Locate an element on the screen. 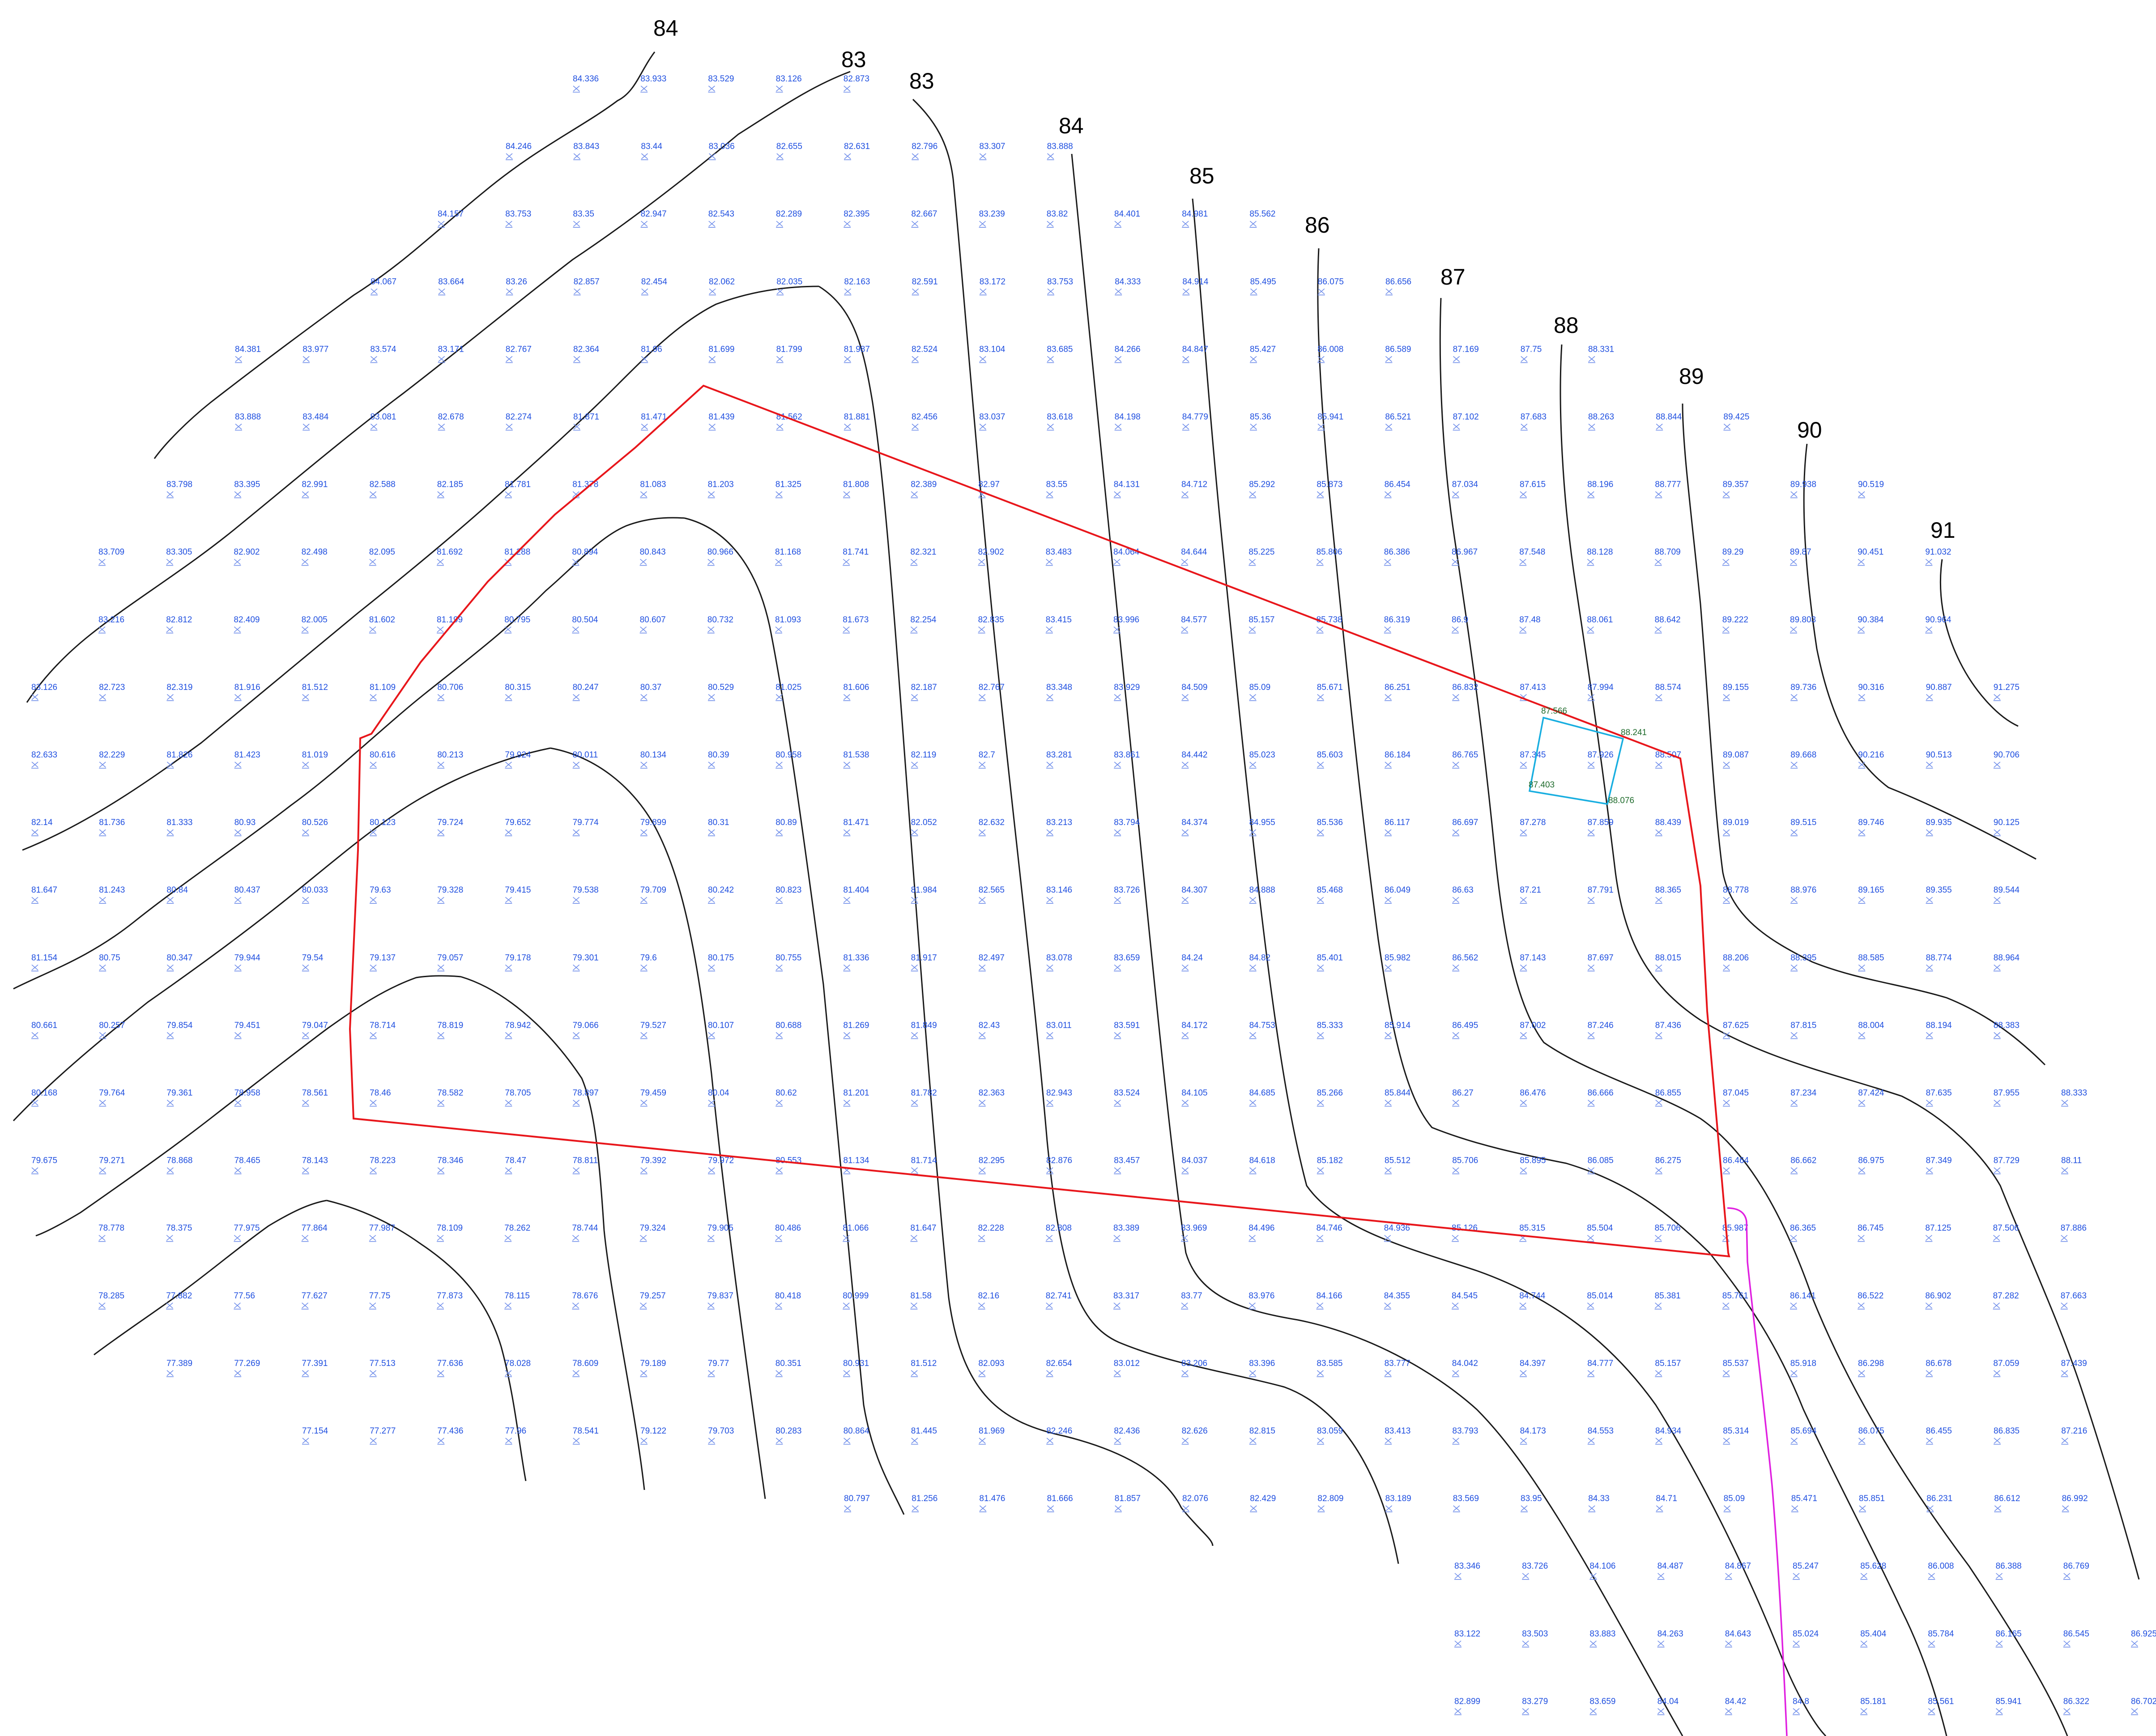  spot-height-label: 86.562 is located at coordinates (1465, 958).